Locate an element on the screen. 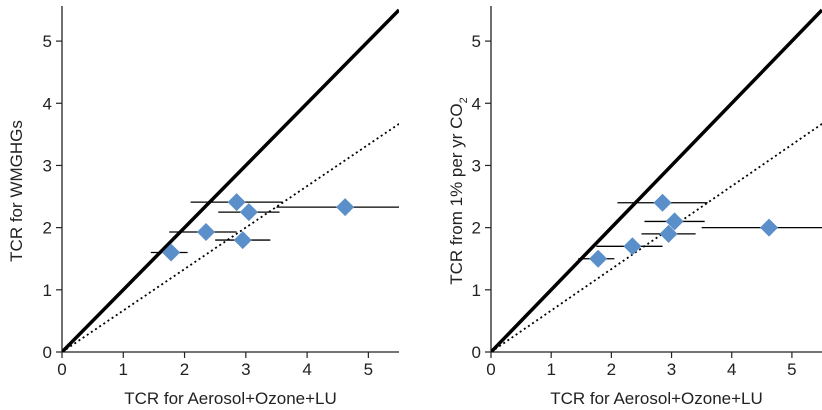 The image size is (822, 410). y-axis-label-text: TCR for WMGHGs is located at coordinates (16, 191).